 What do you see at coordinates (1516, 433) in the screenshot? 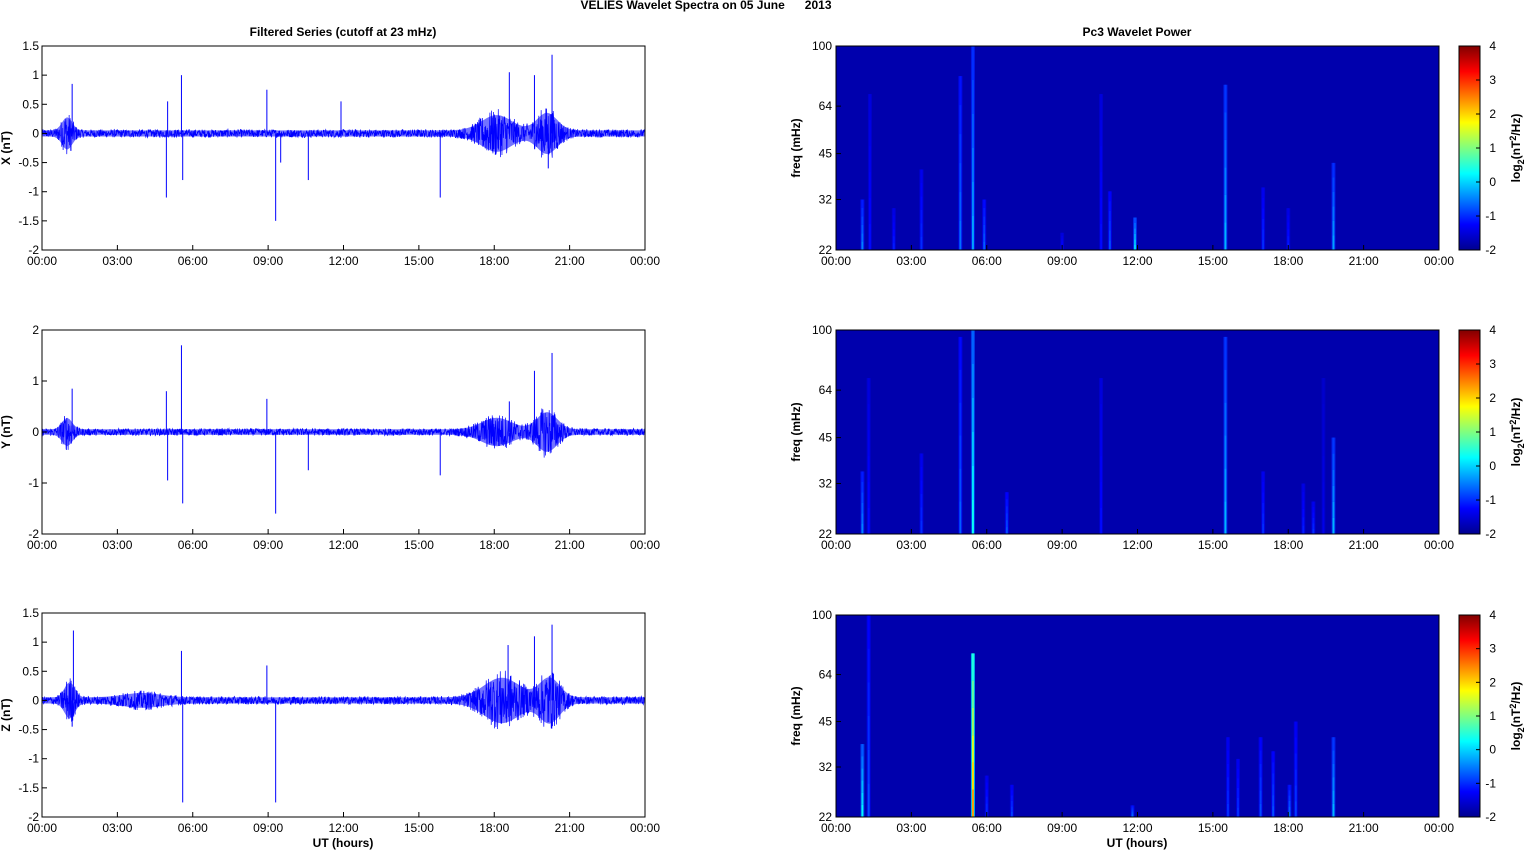
I see `colorbar-label-part: (nT` at bounding box center [1516, 433].